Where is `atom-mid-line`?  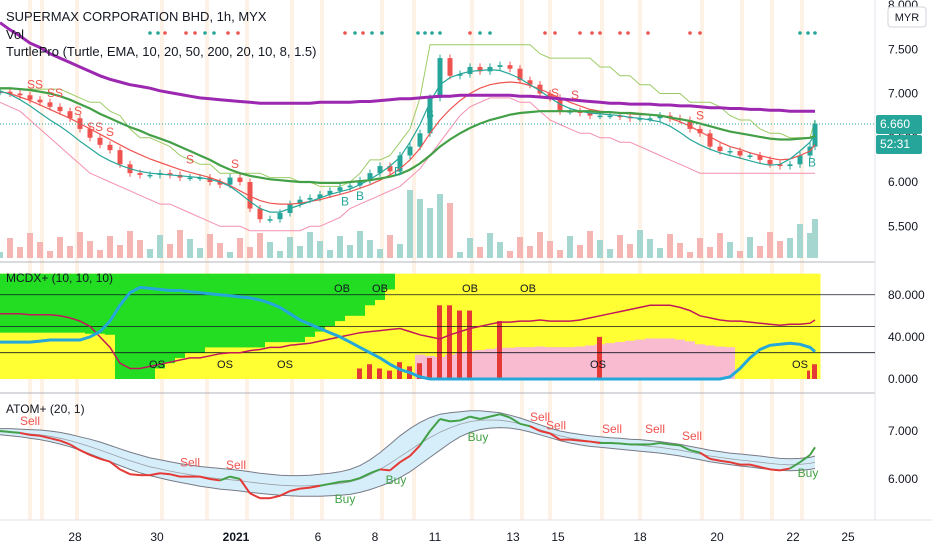 atom-mid-line is located at coordinates (408, 453).